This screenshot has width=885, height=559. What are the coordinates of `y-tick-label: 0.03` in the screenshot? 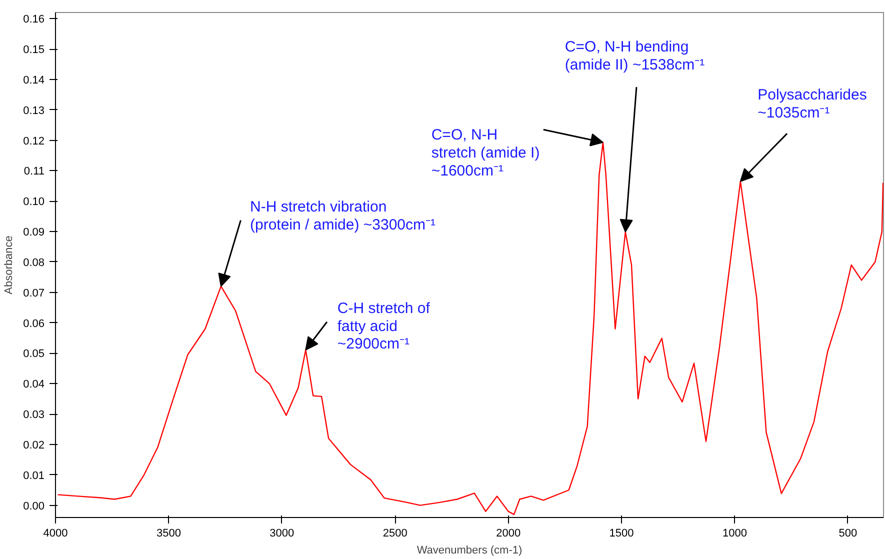 It's located at (34, 415).